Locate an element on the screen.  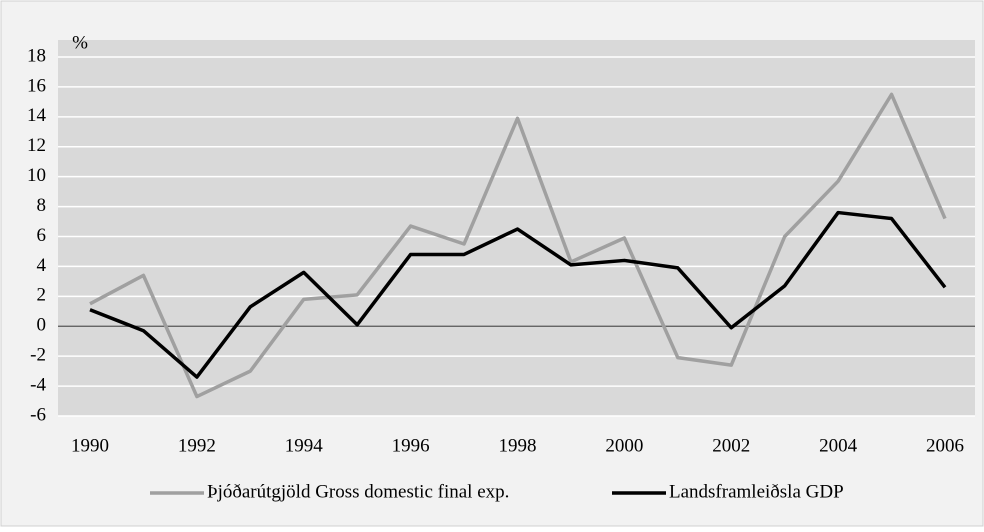
y-tick-label: 6 is located at coordinates (42, 235).